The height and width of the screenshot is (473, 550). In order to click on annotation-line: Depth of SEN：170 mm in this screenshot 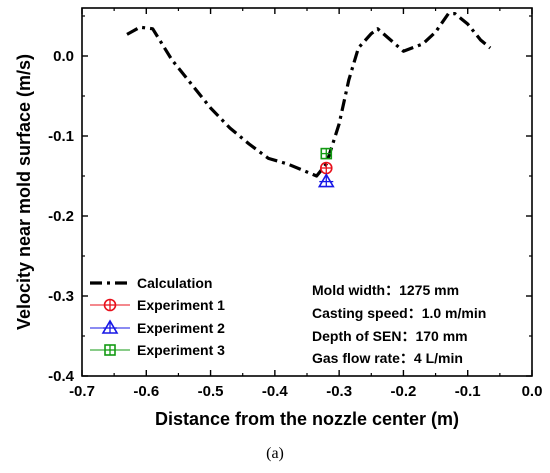, I will do `click(390, 336)`.